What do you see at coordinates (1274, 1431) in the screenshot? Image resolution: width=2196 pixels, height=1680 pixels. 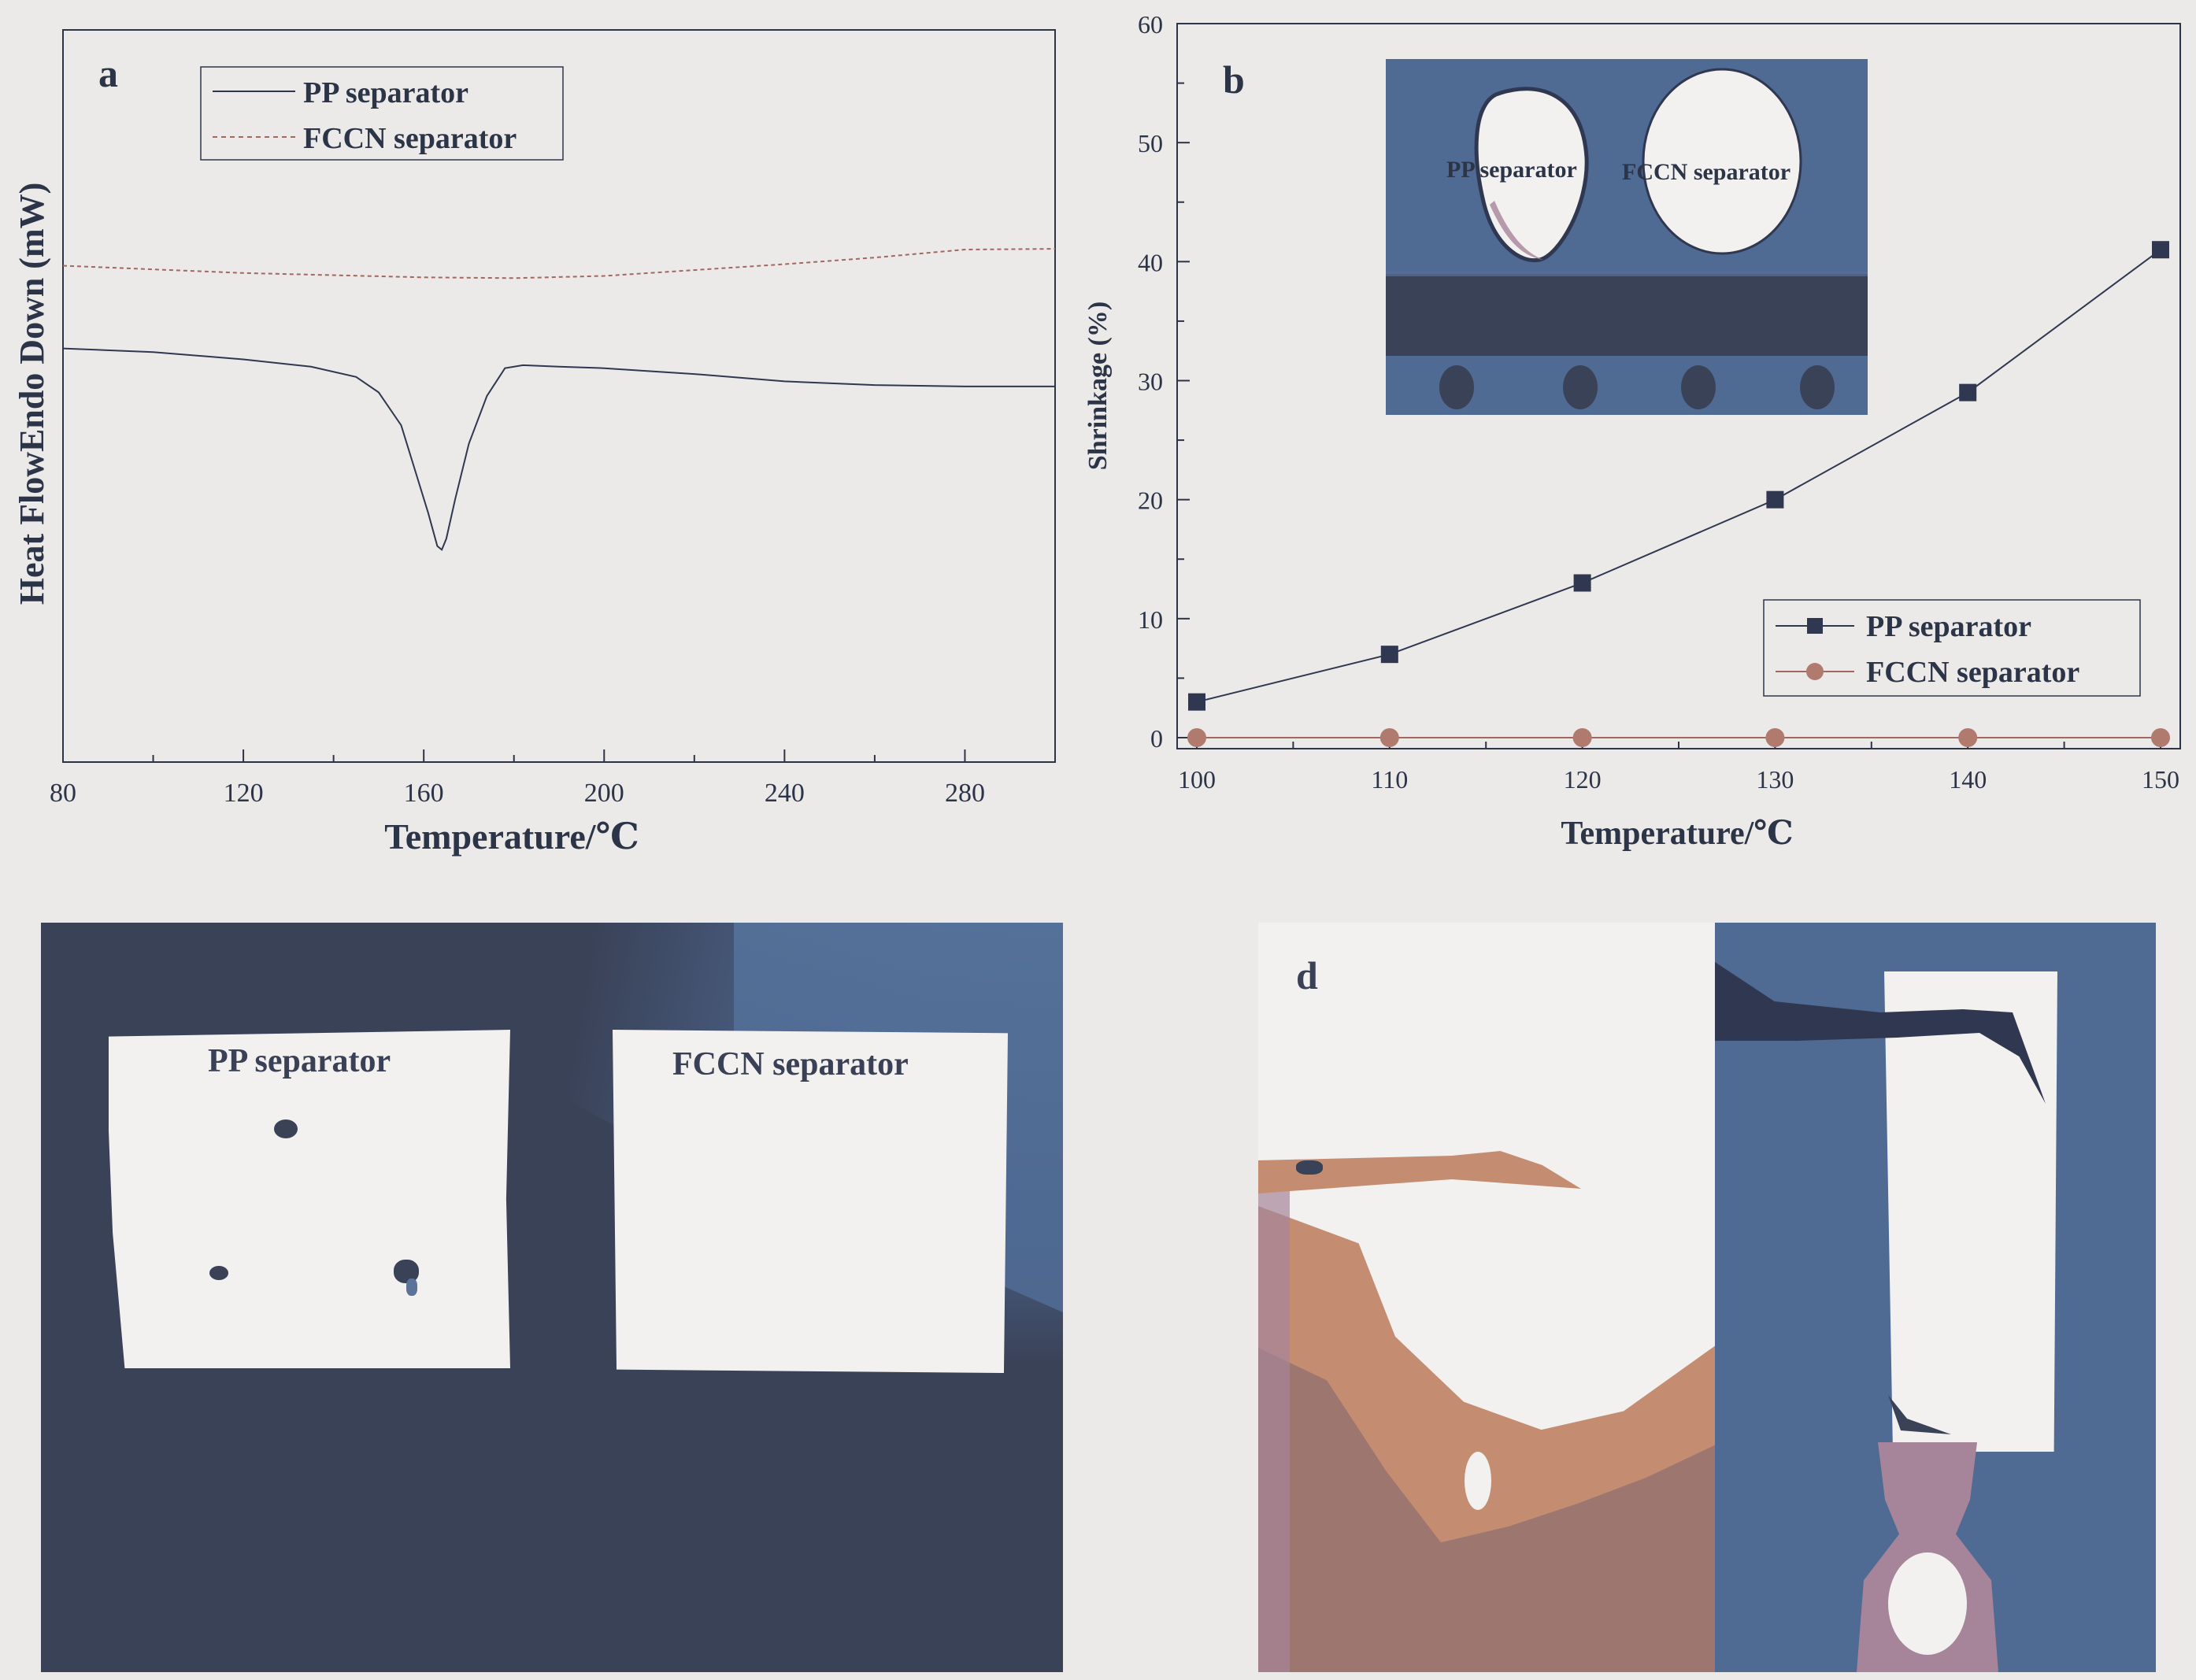 I see `photo-d-mauve-strip` at bounding box center [1274, 1431].